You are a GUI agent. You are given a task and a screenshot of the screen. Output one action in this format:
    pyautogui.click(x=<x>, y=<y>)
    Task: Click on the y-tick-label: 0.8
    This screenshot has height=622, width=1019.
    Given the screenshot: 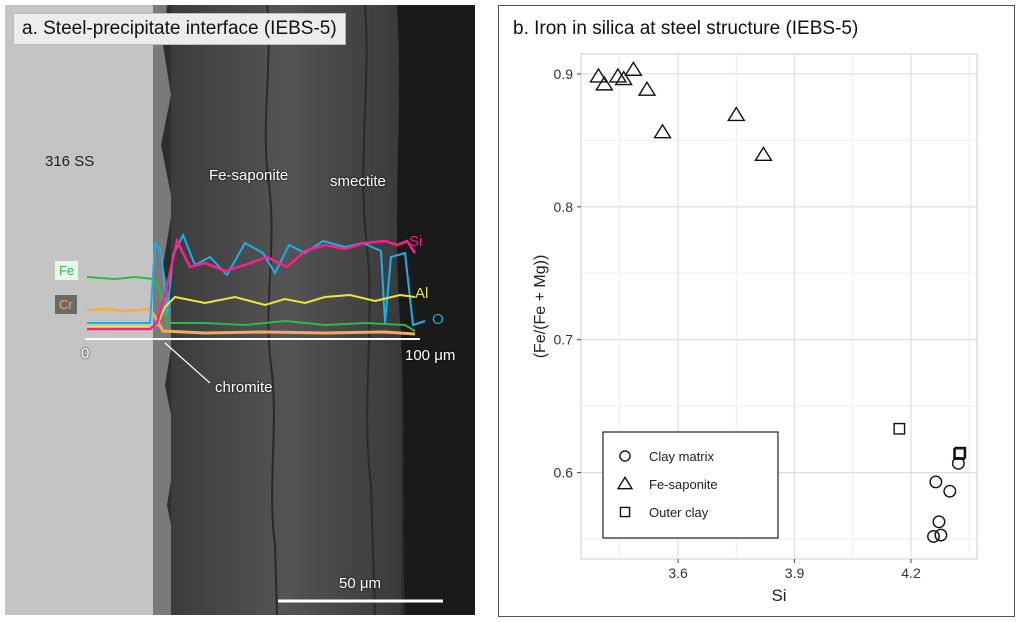 What is the action you would take?
    pyautogui.click(x=564, y=207)
    